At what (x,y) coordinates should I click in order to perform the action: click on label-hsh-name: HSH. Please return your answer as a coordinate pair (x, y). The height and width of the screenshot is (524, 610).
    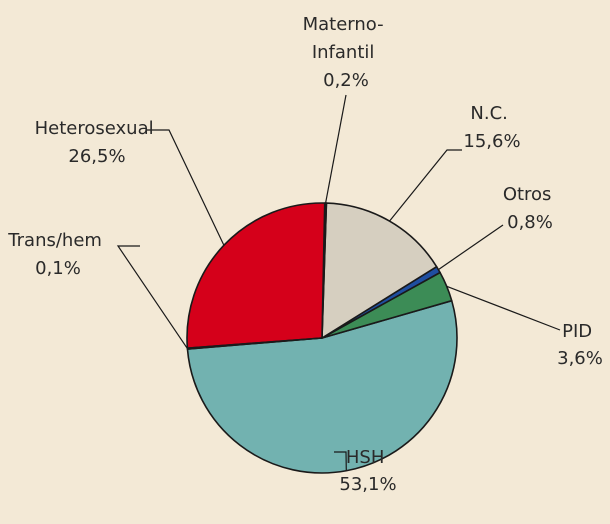
    Looking at the image, I should click on (365, 457).